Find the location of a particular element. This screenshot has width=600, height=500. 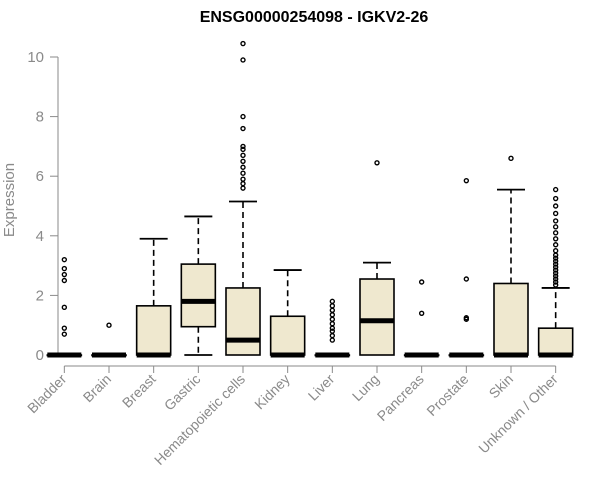

x-tick-label: Liver is located at coordinates (321, 387).